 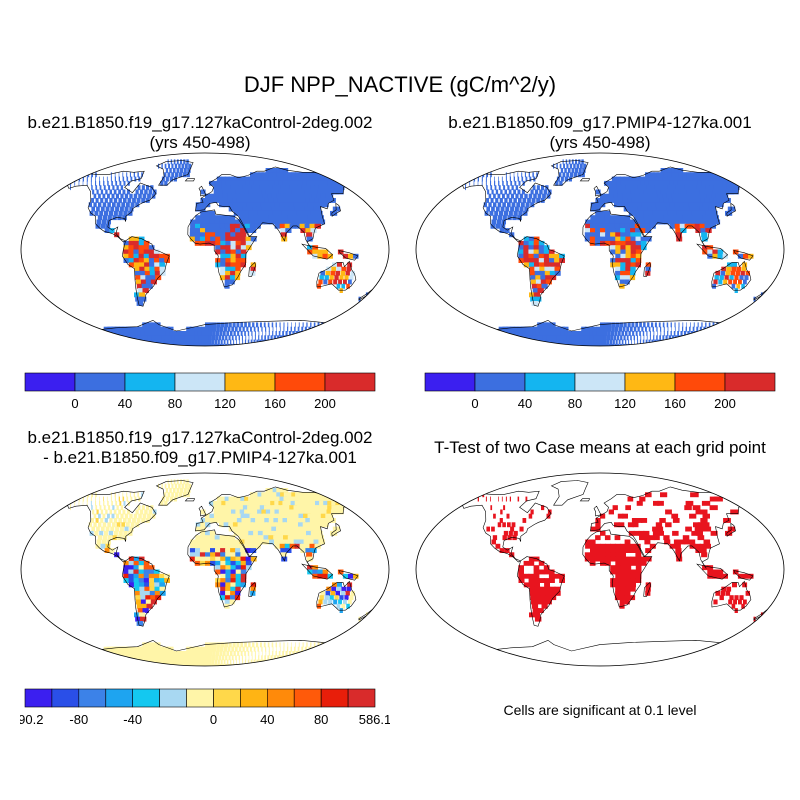 What do you see at coordinates (731, 595) in the screenshot?
I see `coastline-australia` at bounding box center [731, 595].